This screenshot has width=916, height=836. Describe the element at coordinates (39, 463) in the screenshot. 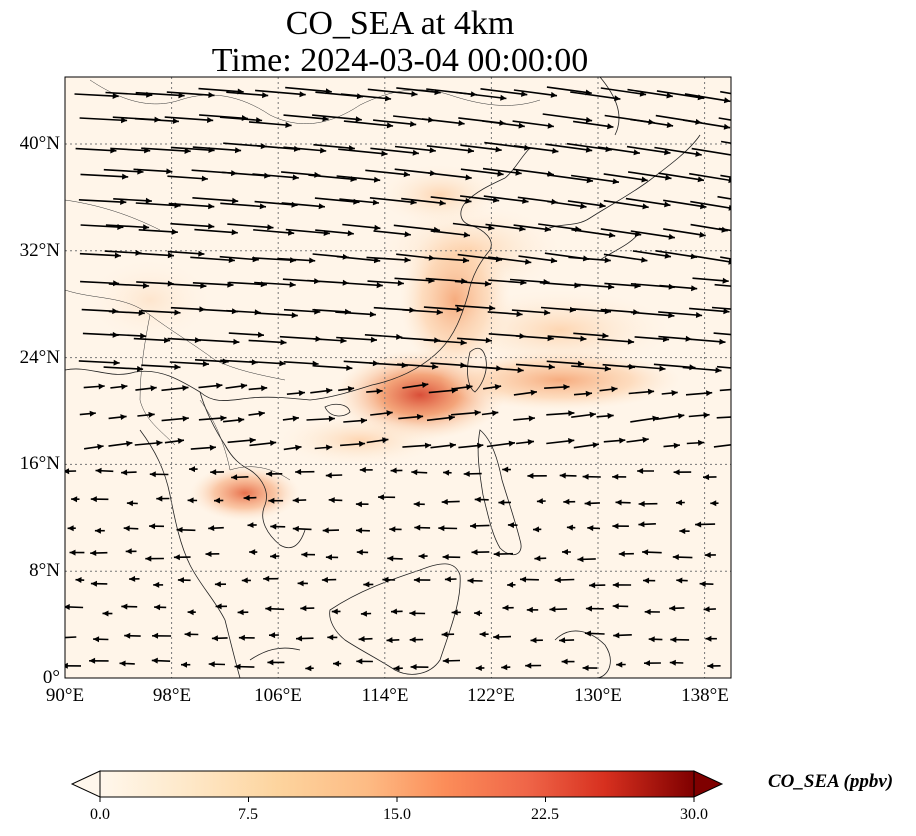

I see `lat-tick-16n: 16°N` at that location.